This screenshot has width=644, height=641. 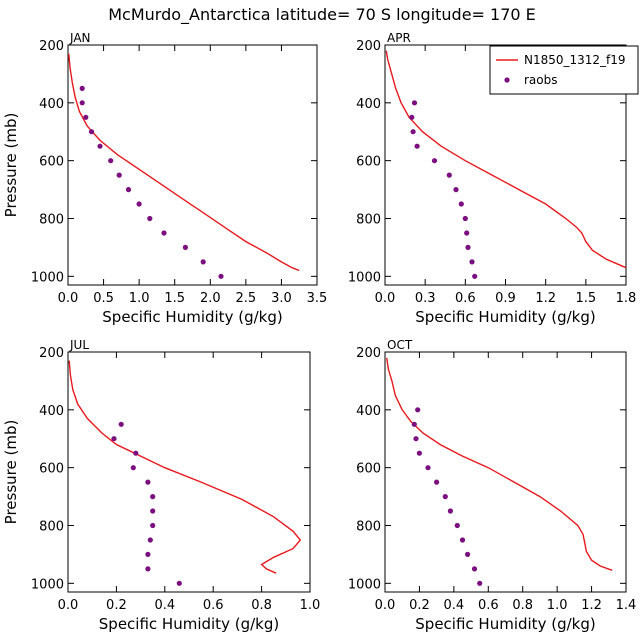 I want to click on x-tick-label: 2.5, so click(x=246, y=298).